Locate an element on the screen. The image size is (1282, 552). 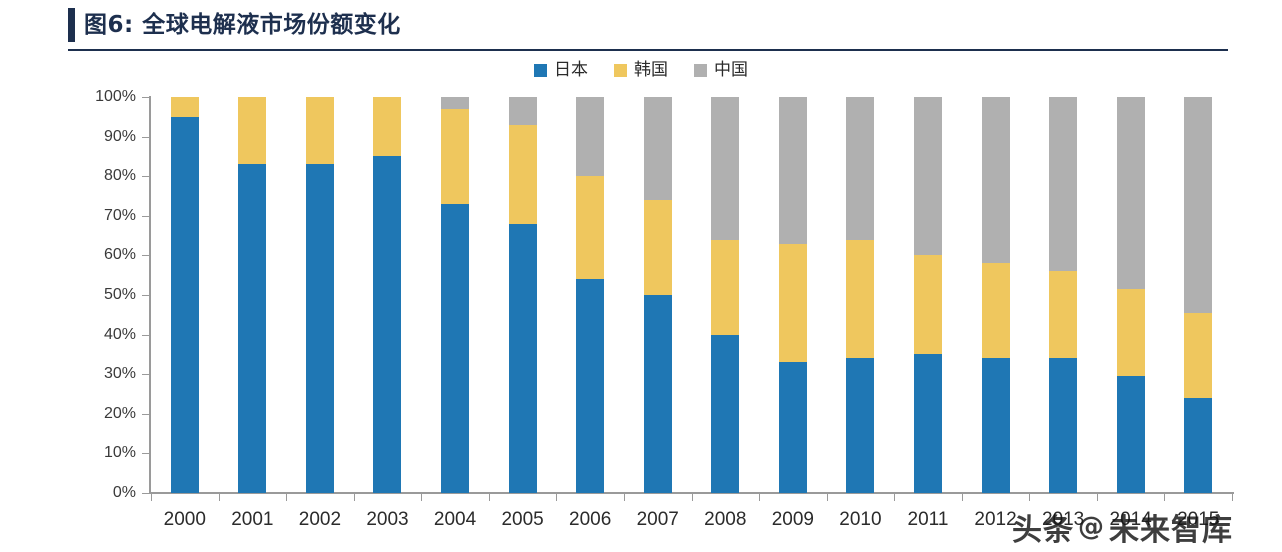
y-axis-tick-label: 70% is located at coordinates (119, 215).